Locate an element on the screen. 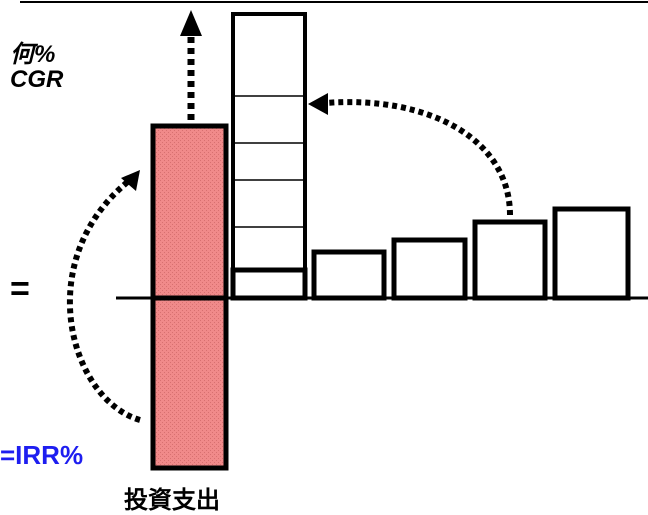 This screenshot has height=515, width=648. investment-bar-upper is located at coordinates (189, 212).